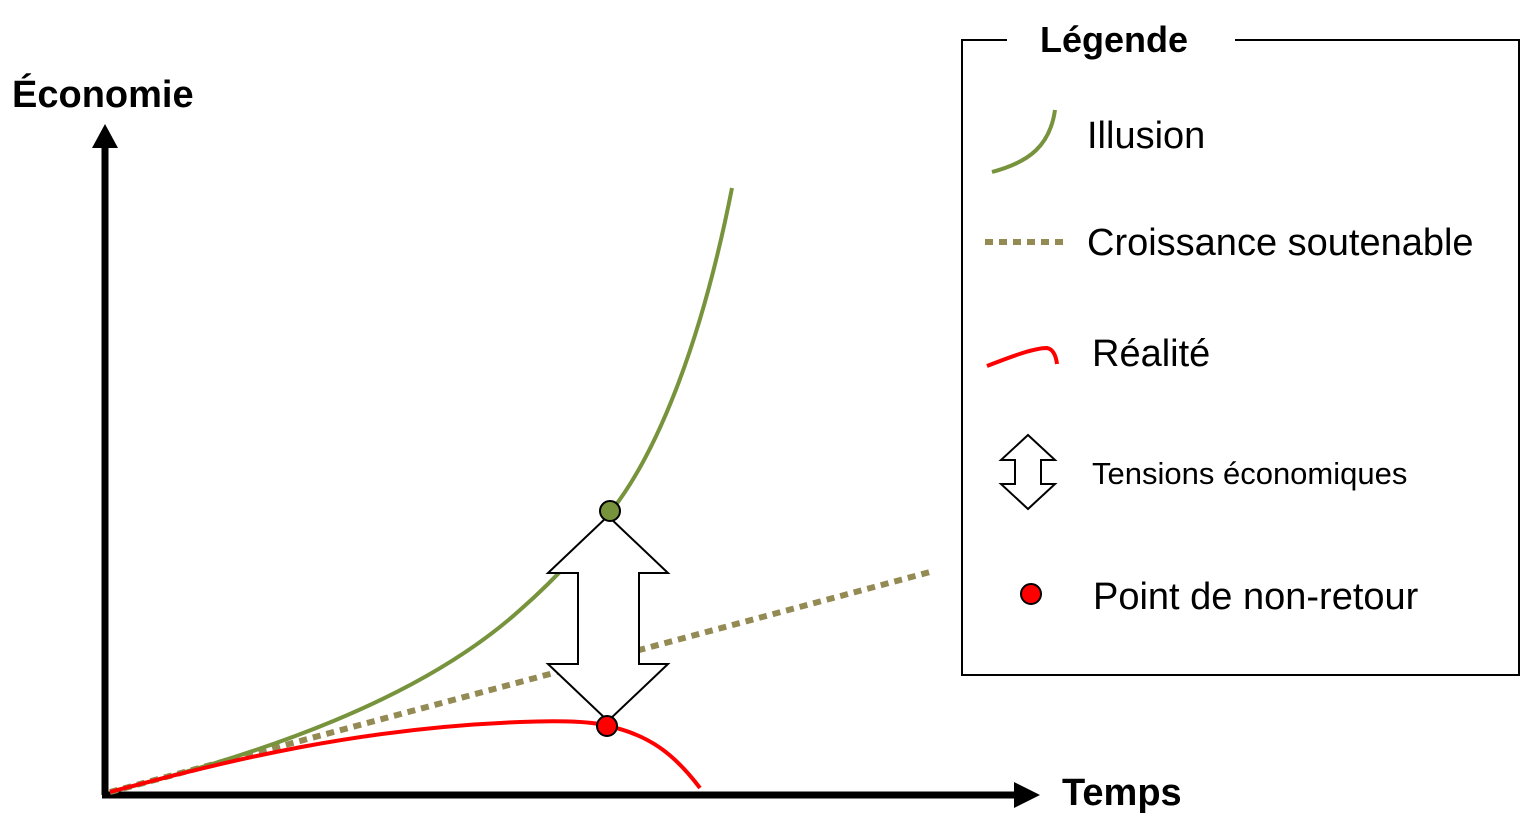 The height and width of the screenshot is (830, 1534). I want to click on croissance-soutenable-line, so click(520, 682).